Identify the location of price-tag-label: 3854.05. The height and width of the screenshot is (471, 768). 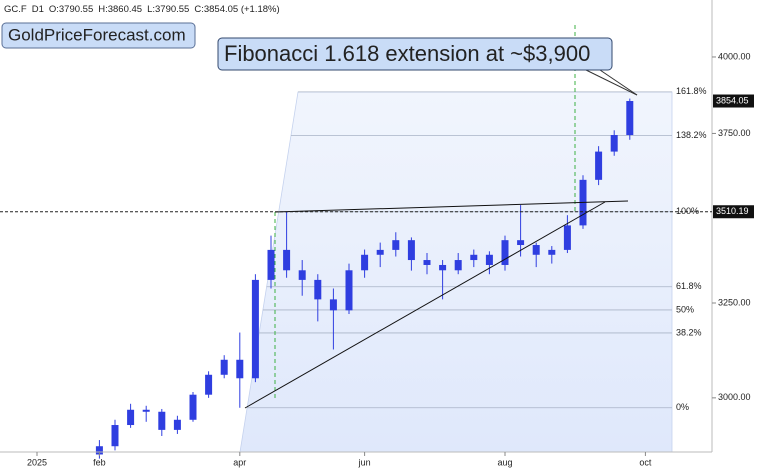
(732, 100).